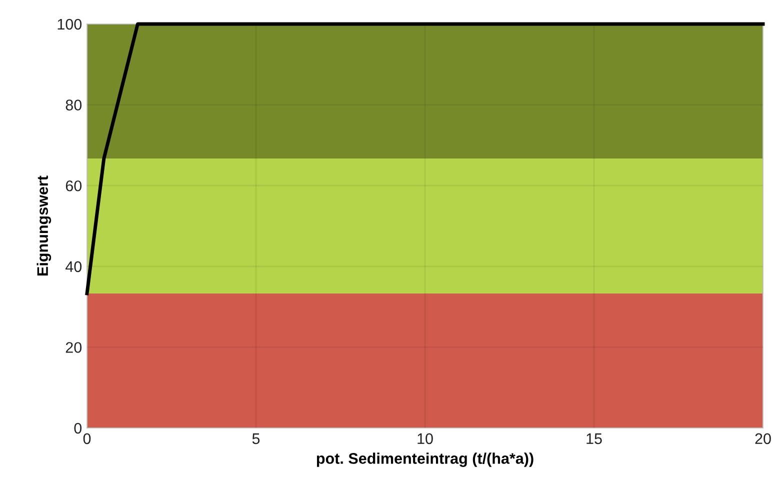 The image size is (773, 488). What do you see at coordinates (74, 347) in the screenshot?
I see `y-tick-label: 20` at bounding box center [74, 347].